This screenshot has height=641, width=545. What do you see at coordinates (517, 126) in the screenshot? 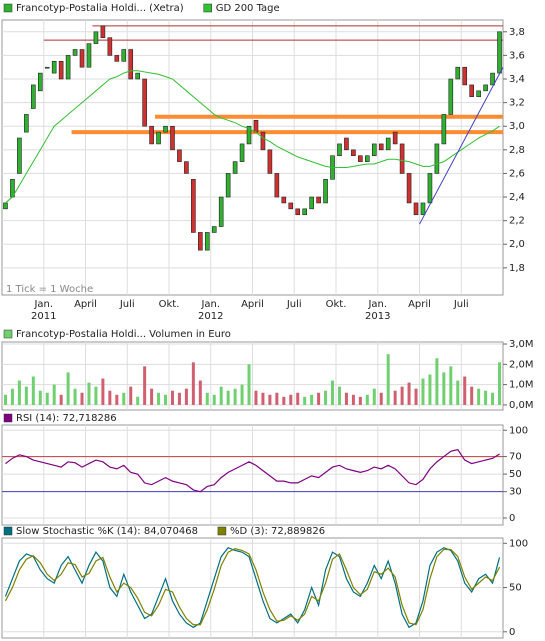
I see `y-tick-label: 3,0` at bounding box center [517, 126].